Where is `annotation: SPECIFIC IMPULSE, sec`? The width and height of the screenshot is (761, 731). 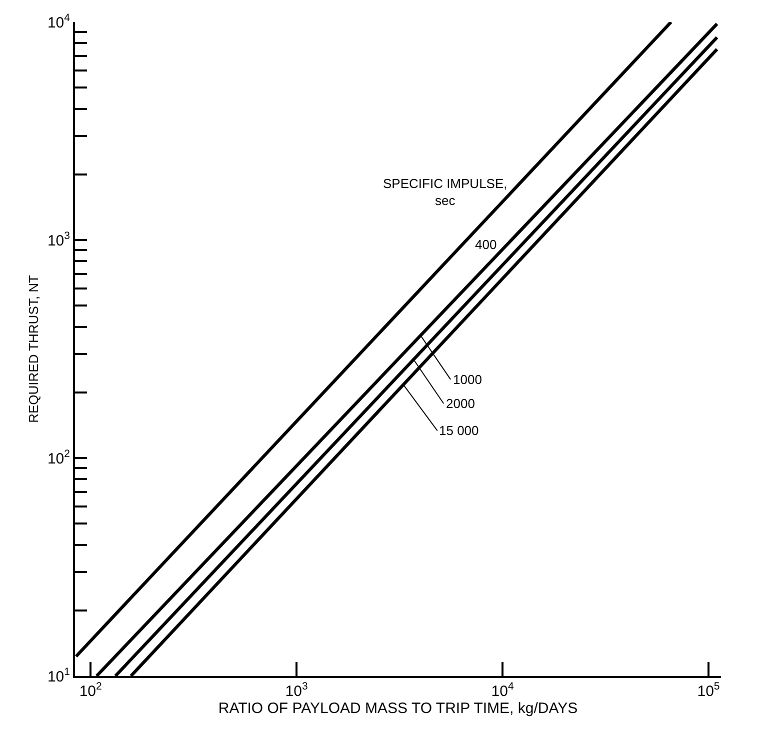
annotation: SPECIFIC IMPULSE, sec is located at coordinates (445, 192).